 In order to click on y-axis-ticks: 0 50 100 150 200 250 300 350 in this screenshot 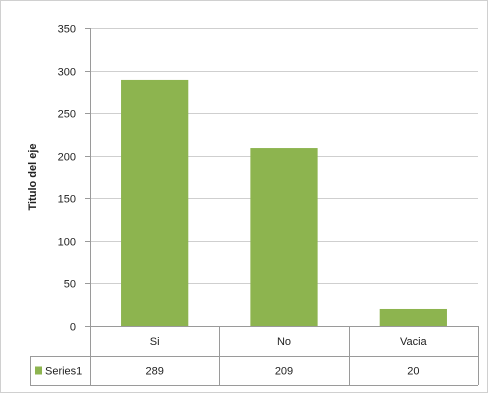, I will do `click(74, 179)`.